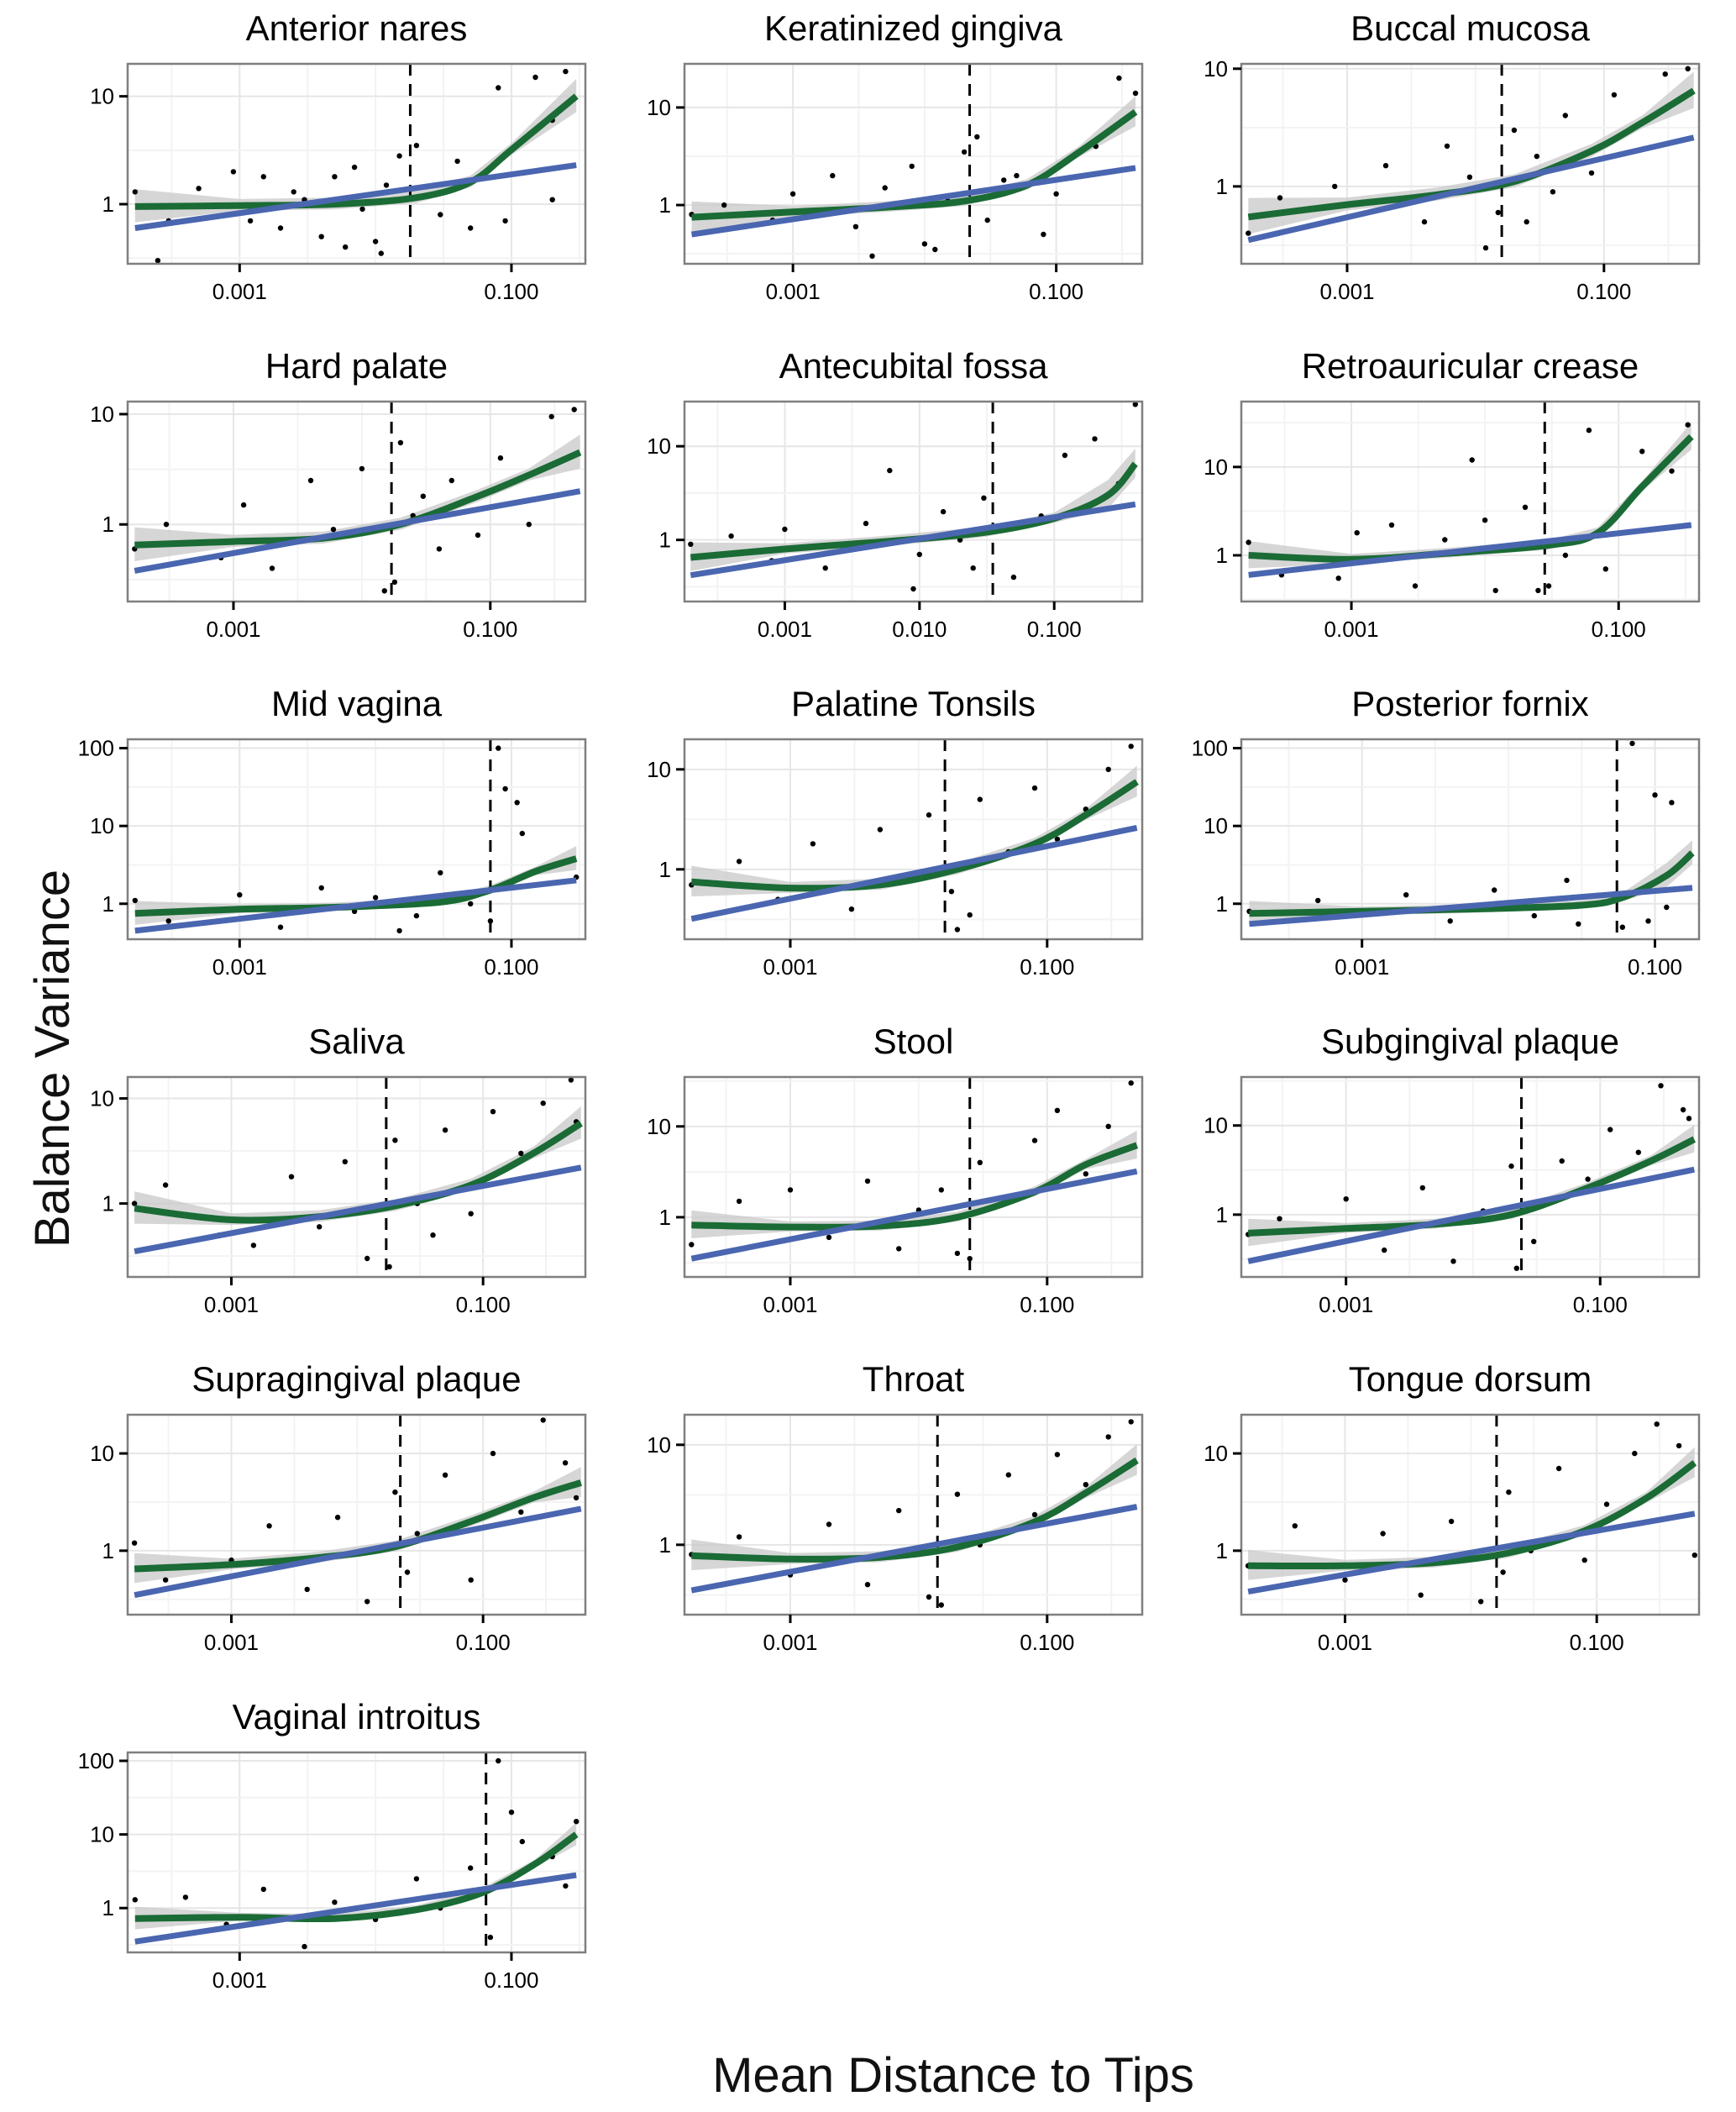  I want to click on panel: Vaginal introitus 0.001 0.100 1 10 100, so click(332, 1845).